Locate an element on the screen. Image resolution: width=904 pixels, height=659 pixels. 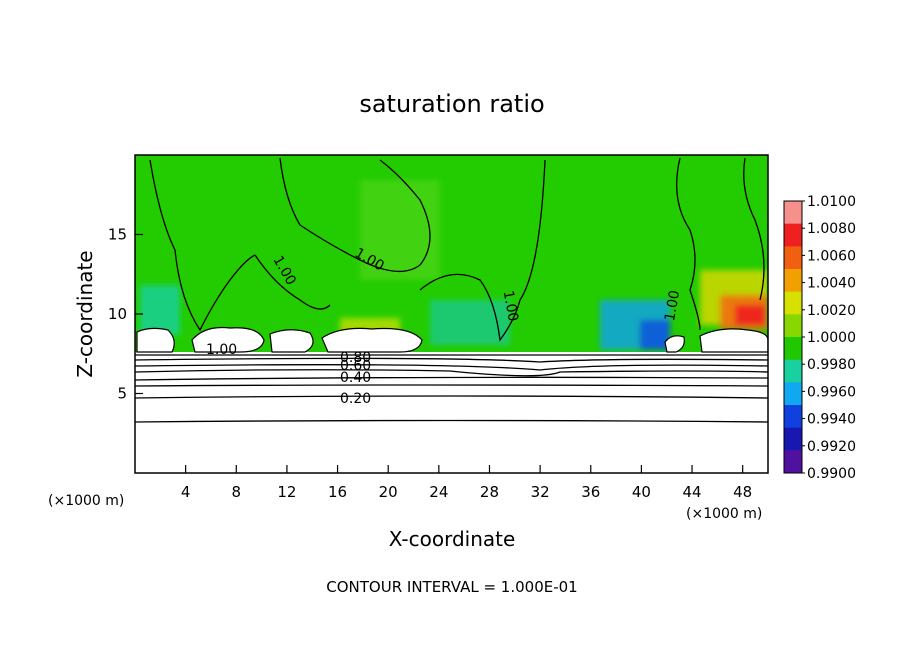
patch-red is located at coordinates (750, 315).